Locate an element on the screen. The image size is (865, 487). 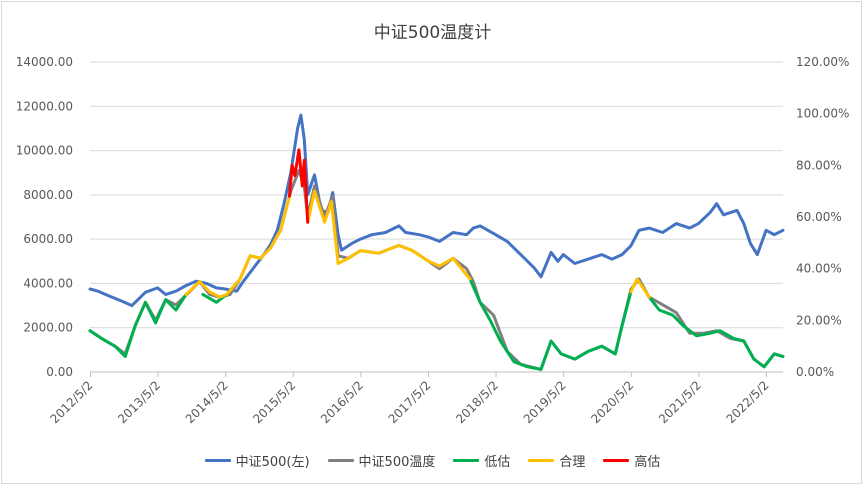
x-tick-label: 2014/5/2 is located at coordinates (207, 402).